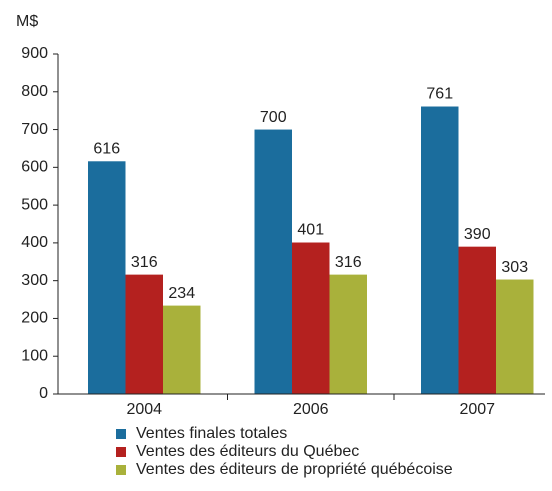  What do you see at coordinates (144, 409) in the screenshot?
I see `x-tick-label: 2004` at bounding box center [144, 409].